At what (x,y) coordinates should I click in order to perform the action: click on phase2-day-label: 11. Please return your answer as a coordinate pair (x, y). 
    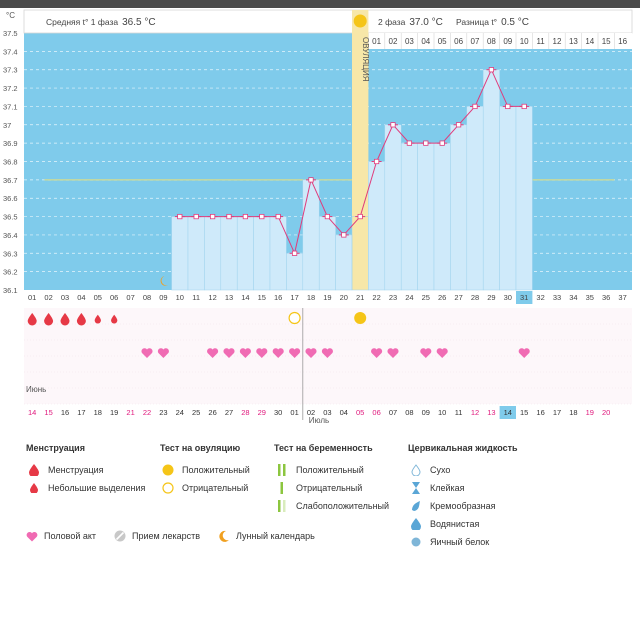
    Looking at the image, I should click on (540, 41).